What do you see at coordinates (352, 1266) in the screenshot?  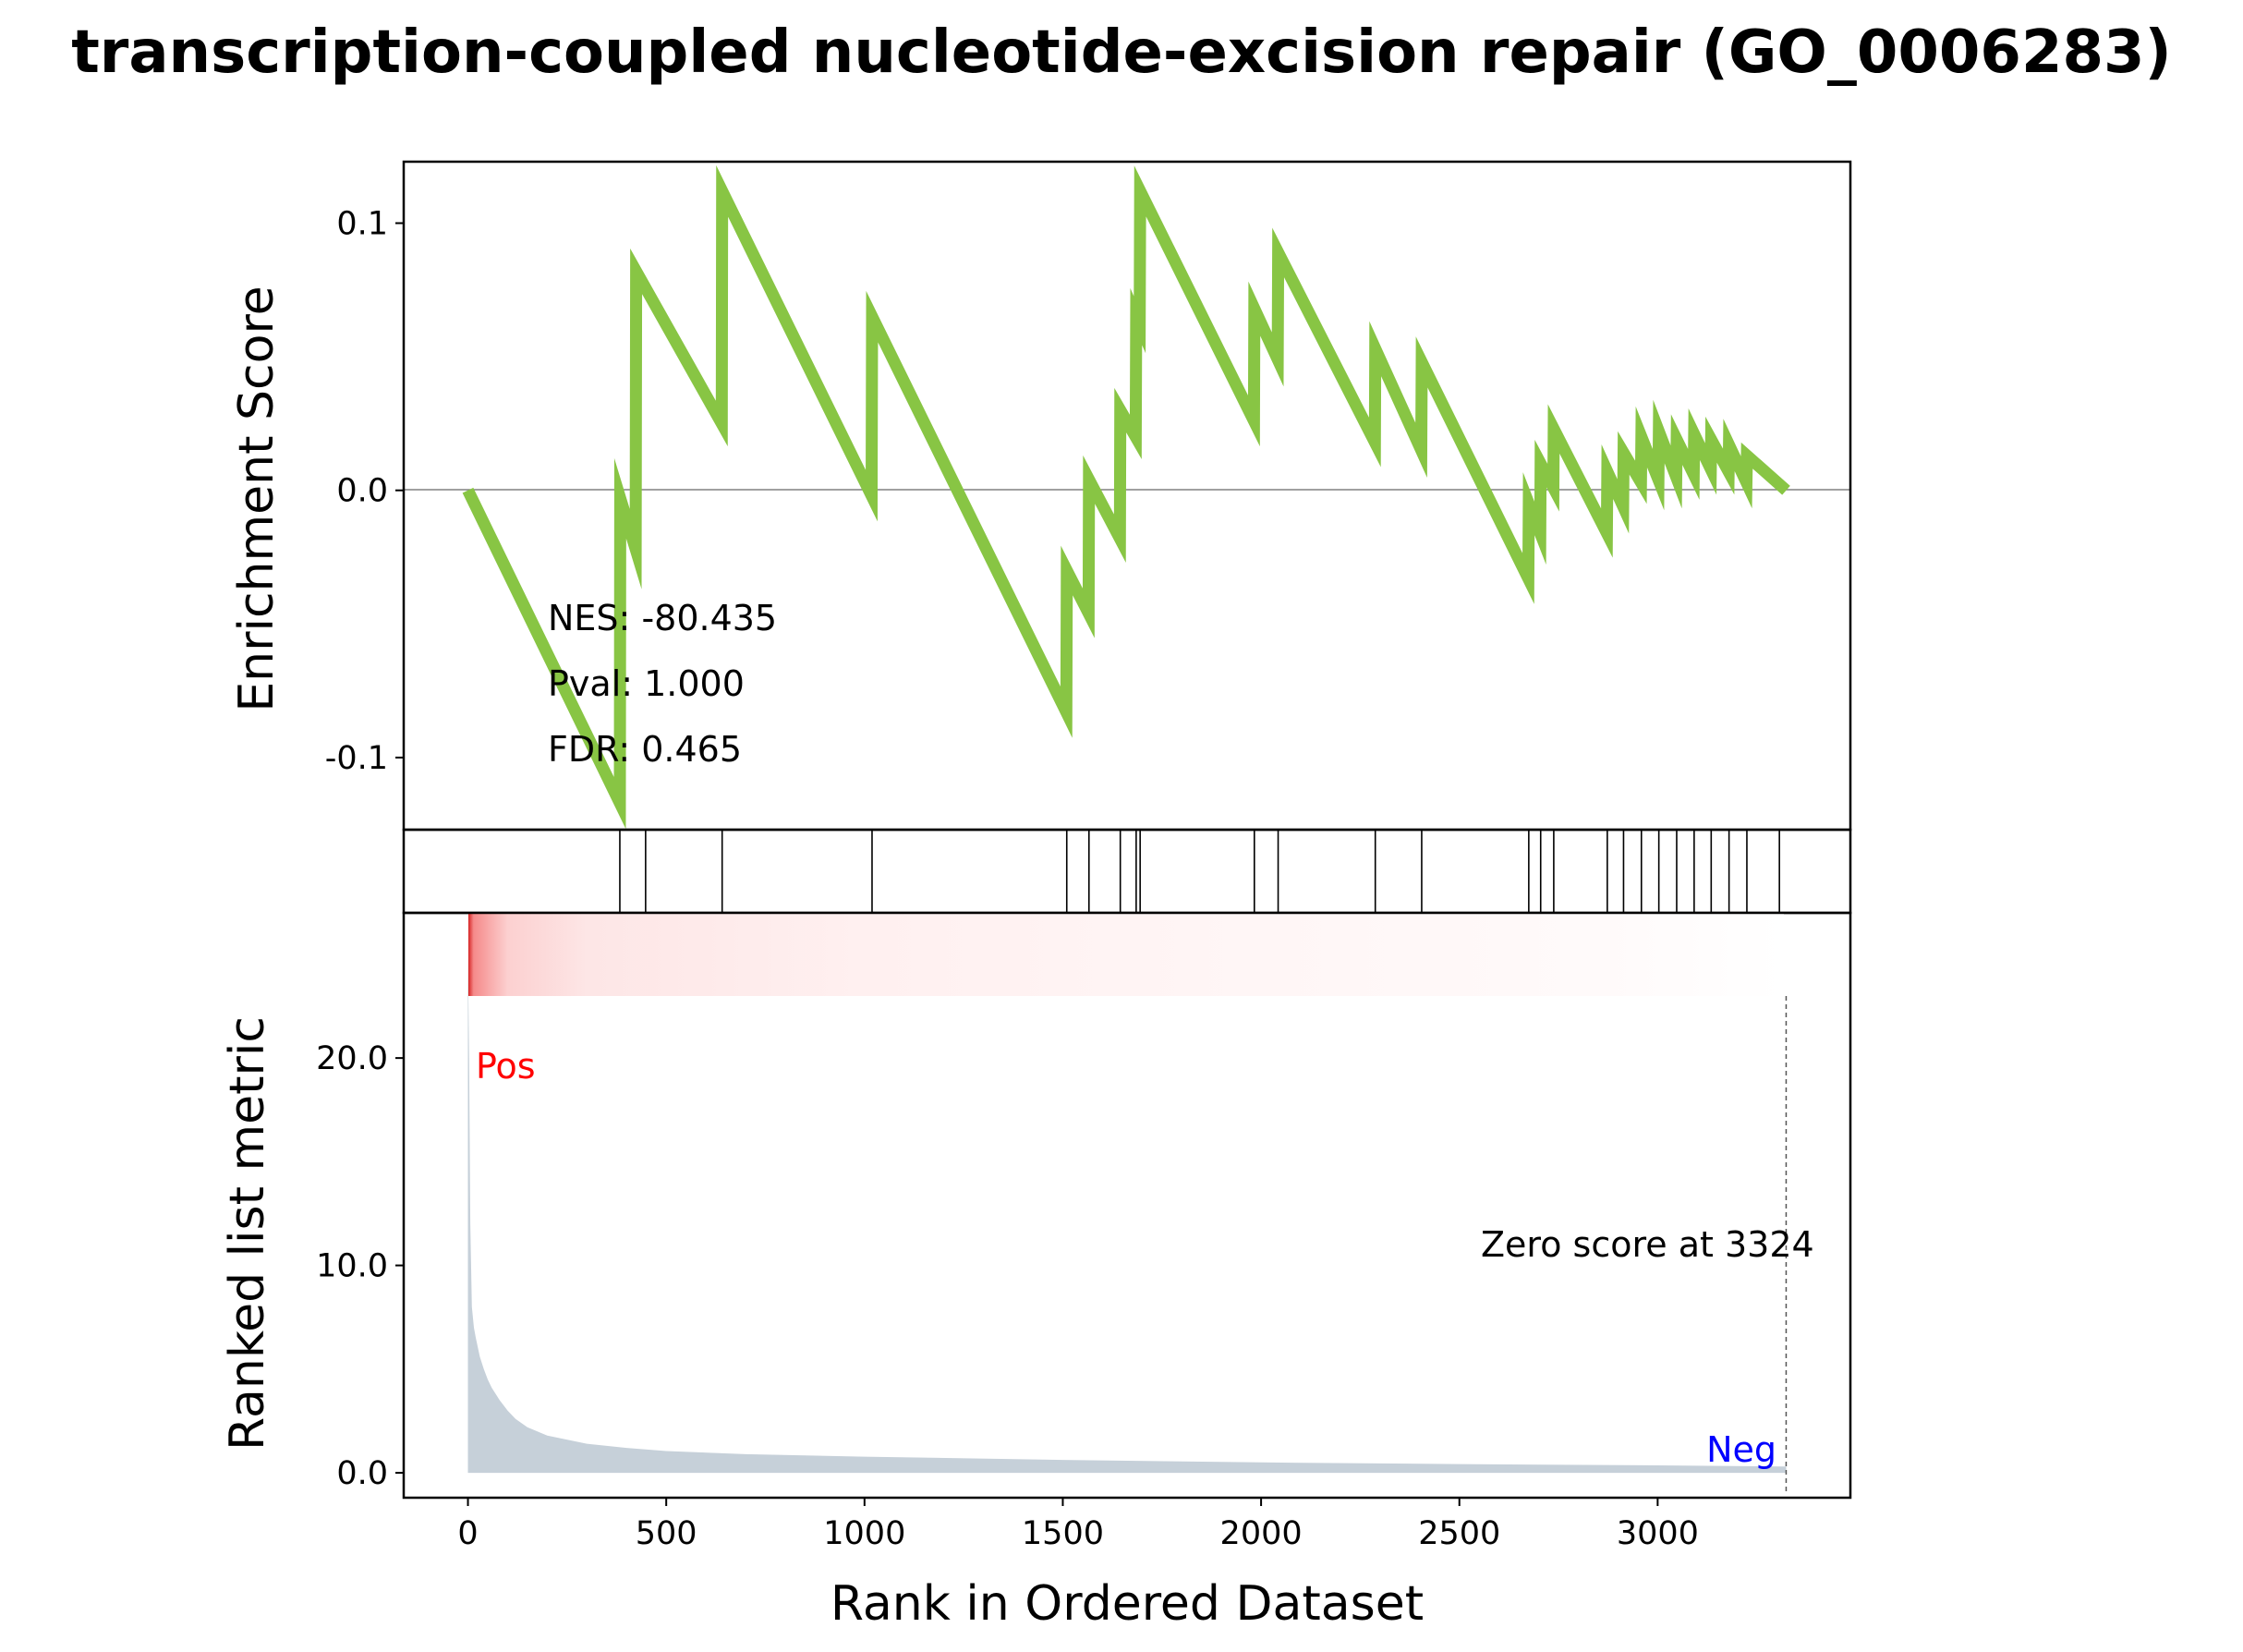 I see `rank-ytick-label: 10.0` at bounding box center [352, 1266].